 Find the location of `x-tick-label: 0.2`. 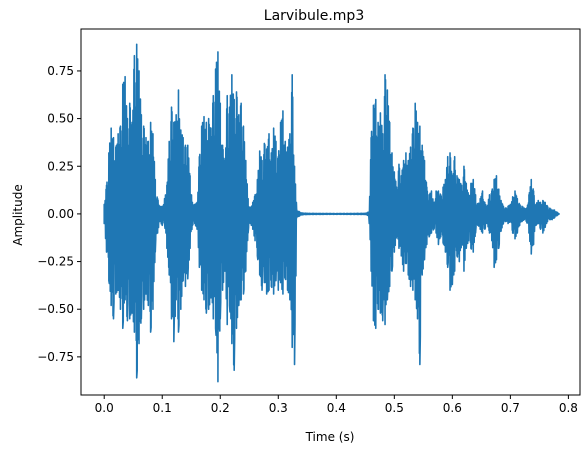

x-tick-label: 0.2 is located at coordinates (220, 408).